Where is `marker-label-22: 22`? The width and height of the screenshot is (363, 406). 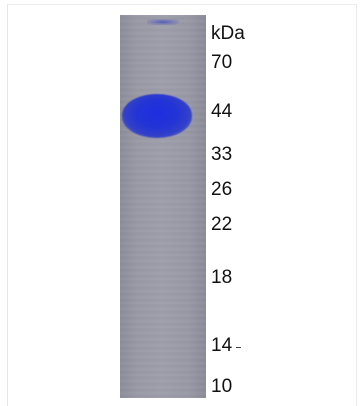
marker-label-22: 22 is located at coordinates (222, 224).